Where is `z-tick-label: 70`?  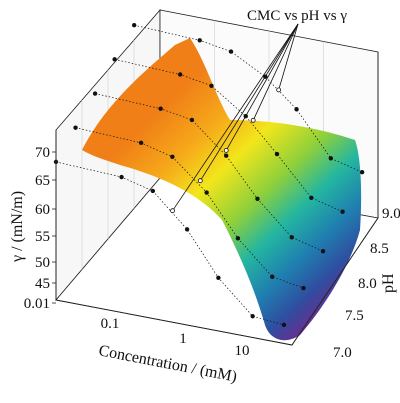 z-tick-label: 70 is located at coordinates (42, 153).